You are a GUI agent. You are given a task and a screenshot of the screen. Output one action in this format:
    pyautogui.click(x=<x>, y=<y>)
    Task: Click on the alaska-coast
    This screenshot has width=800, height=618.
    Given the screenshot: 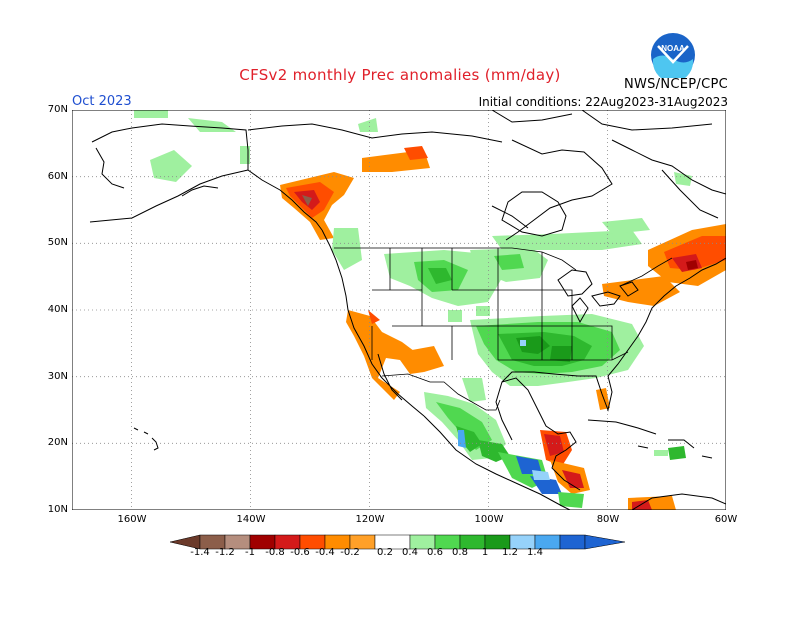 What is the action you would take?
    pyautogui.click(x=206, y=177)
    